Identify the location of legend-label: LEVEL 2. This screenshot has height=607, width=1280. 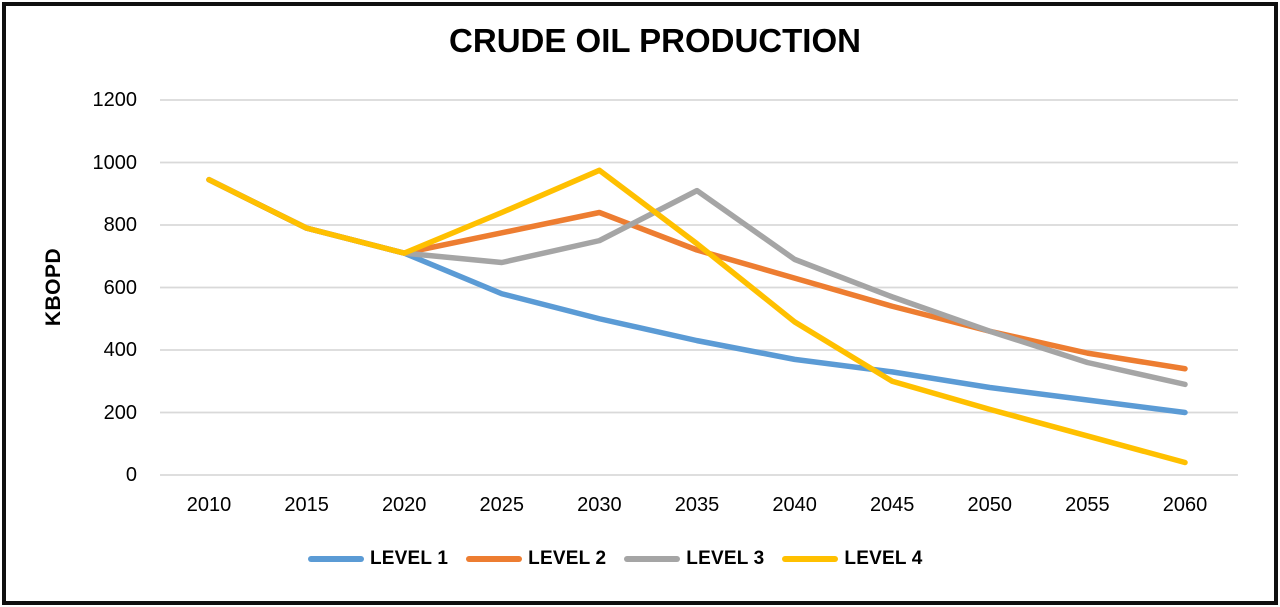
(567, 558).